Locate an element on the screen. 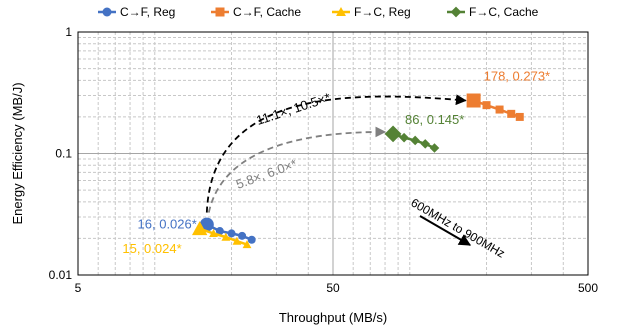 This screenshot has height=332, width=618. data-label: 16, 0.026* is located at coordinates (167, 224).